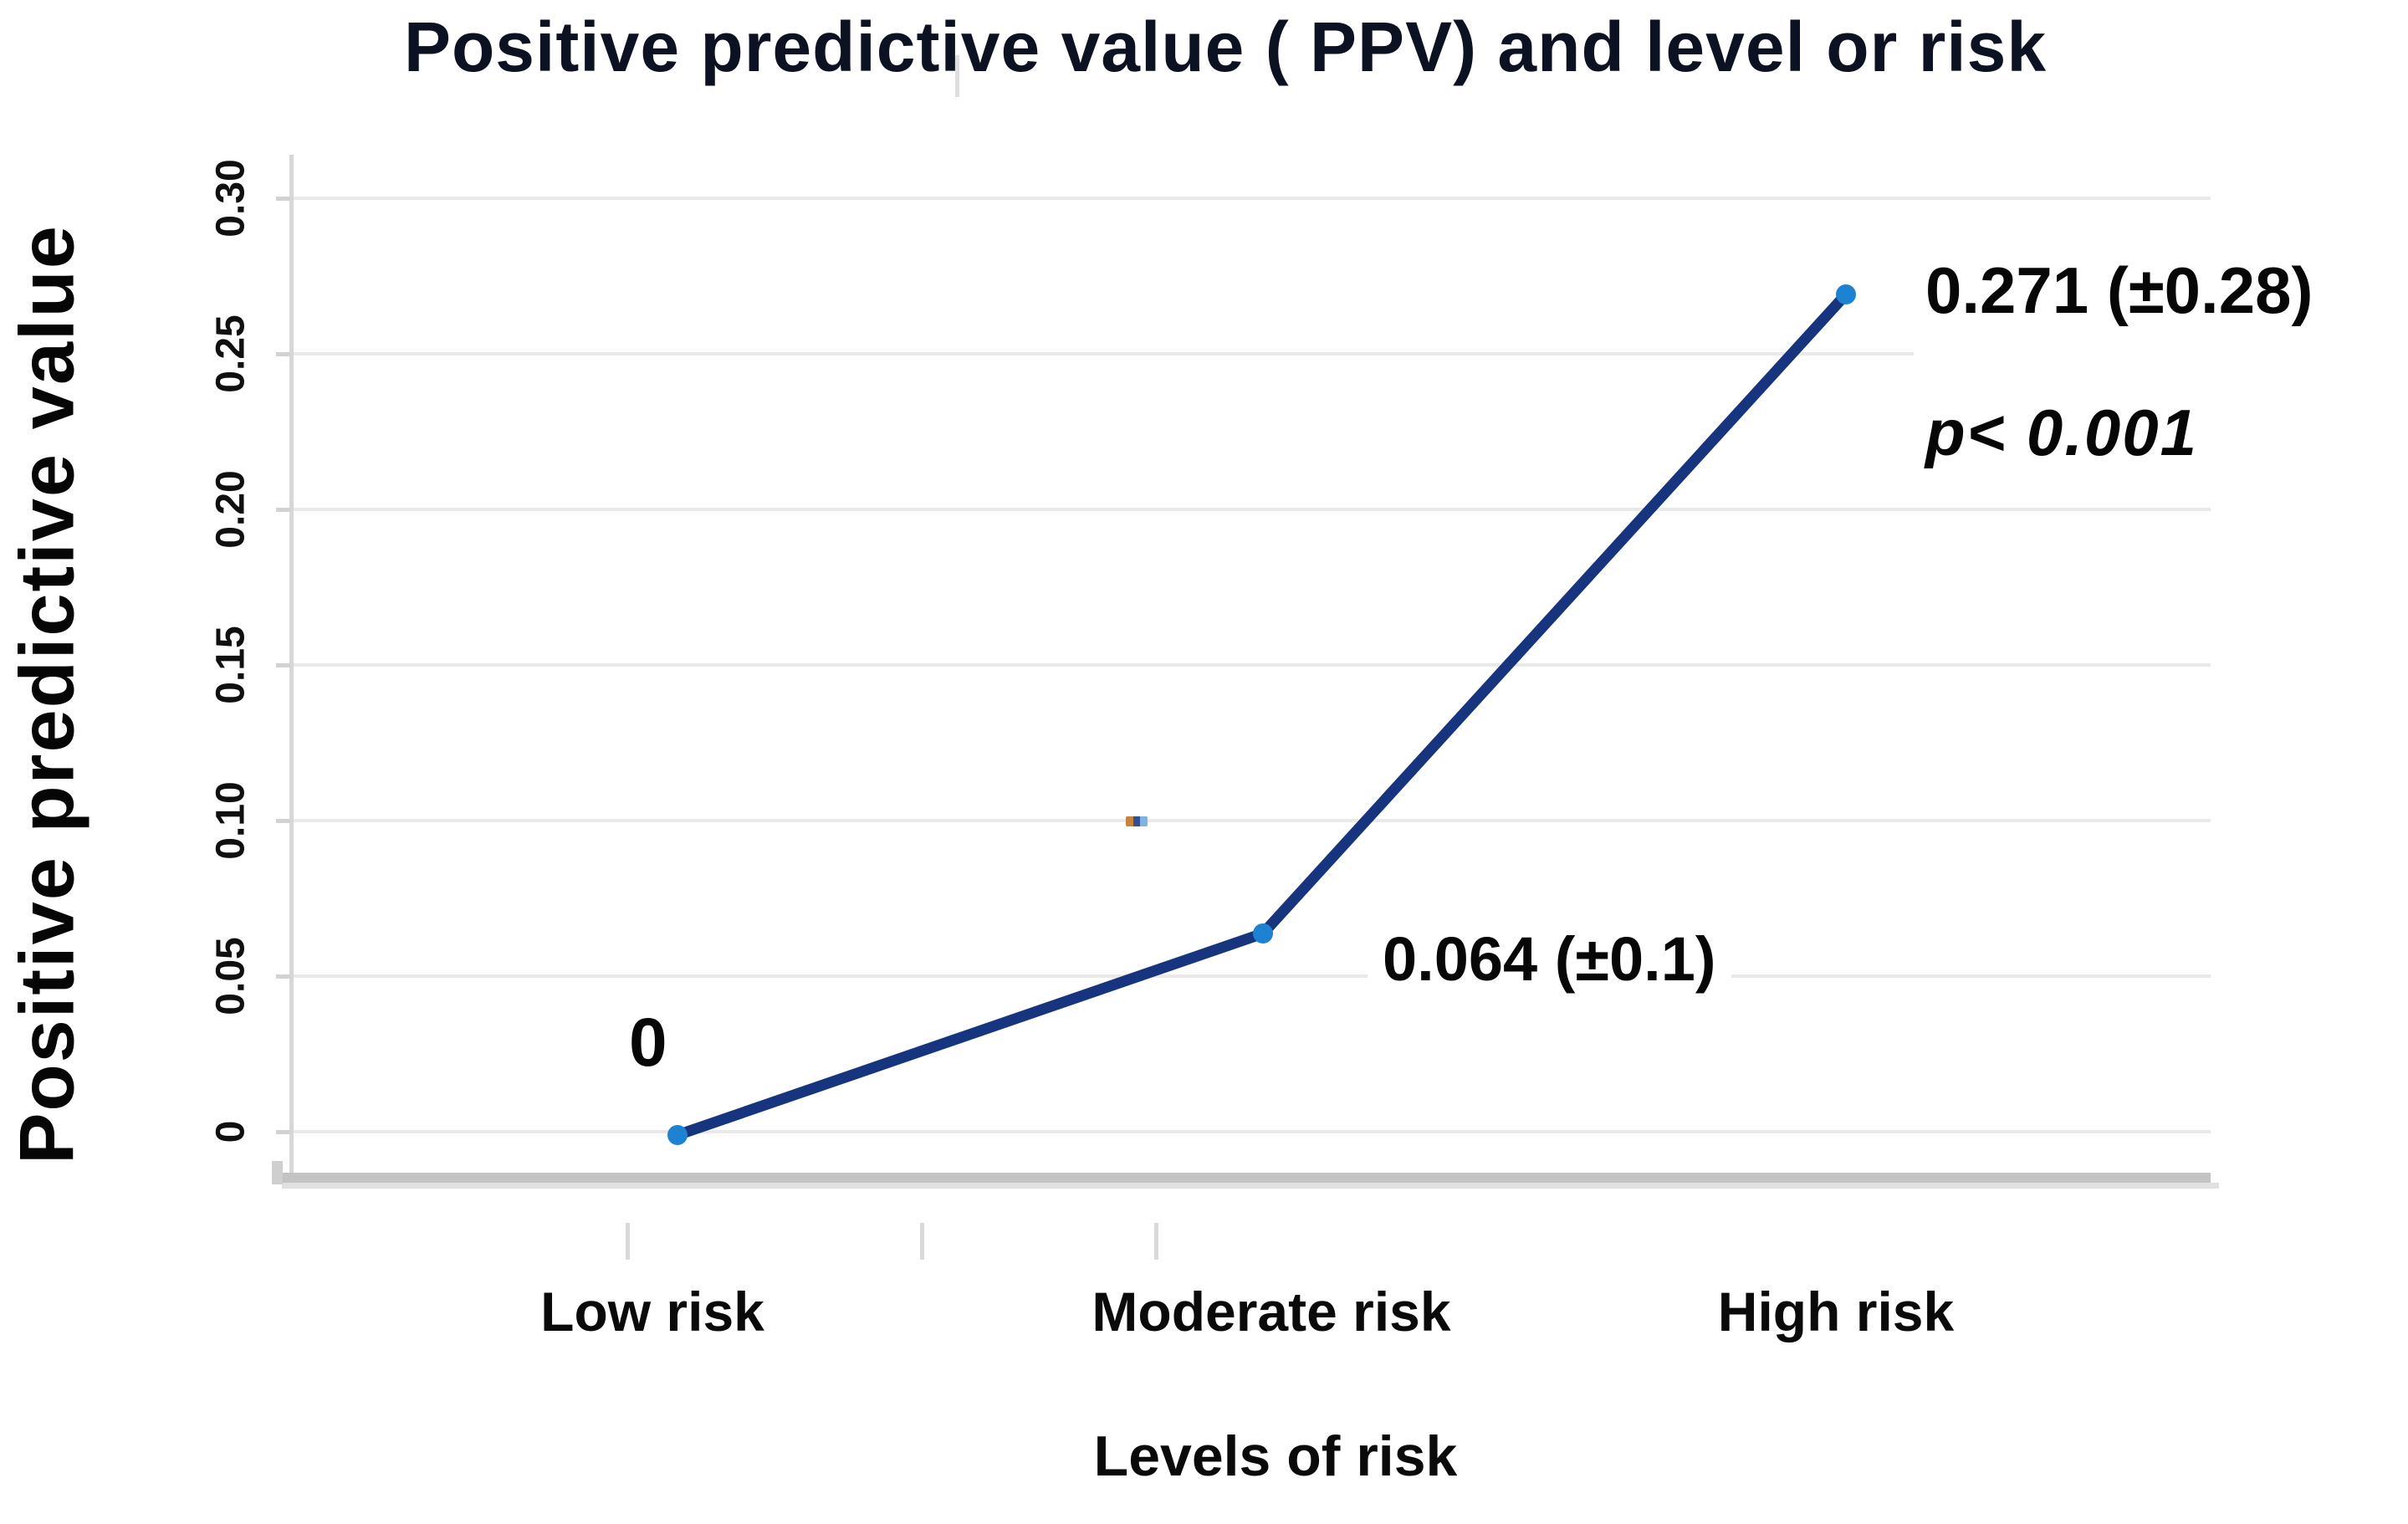  I want to click on x-category-low-risk: Low risk, so click(652, 1311).